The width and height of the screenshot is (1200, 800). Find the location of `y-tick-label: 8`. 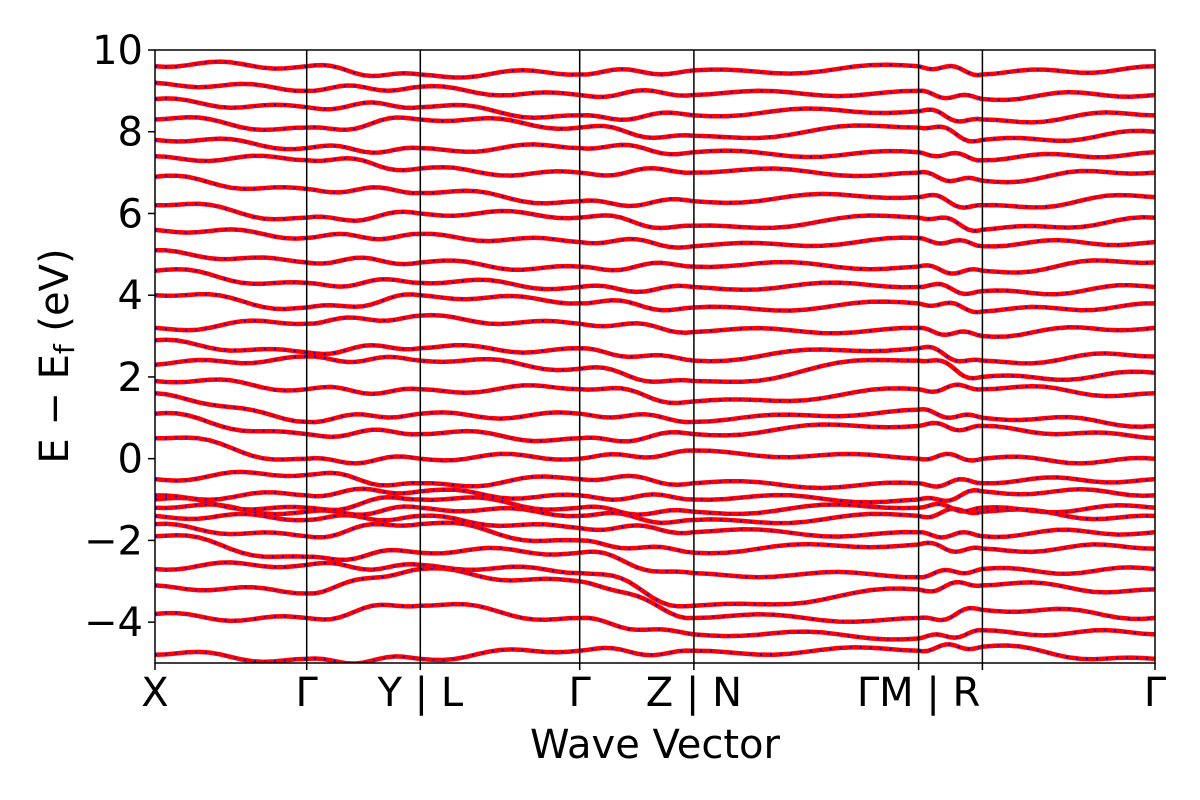

y-tick-label: 8 is located at coordinates (130, 133).